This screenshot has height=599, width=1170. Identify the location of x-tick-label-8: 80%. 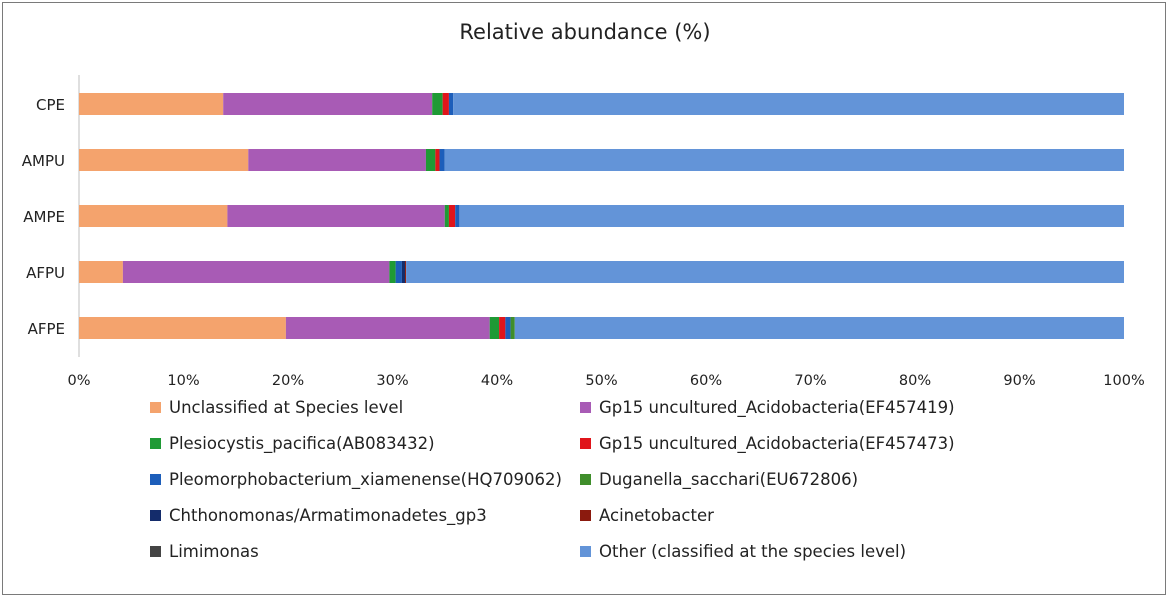
(915, 381).